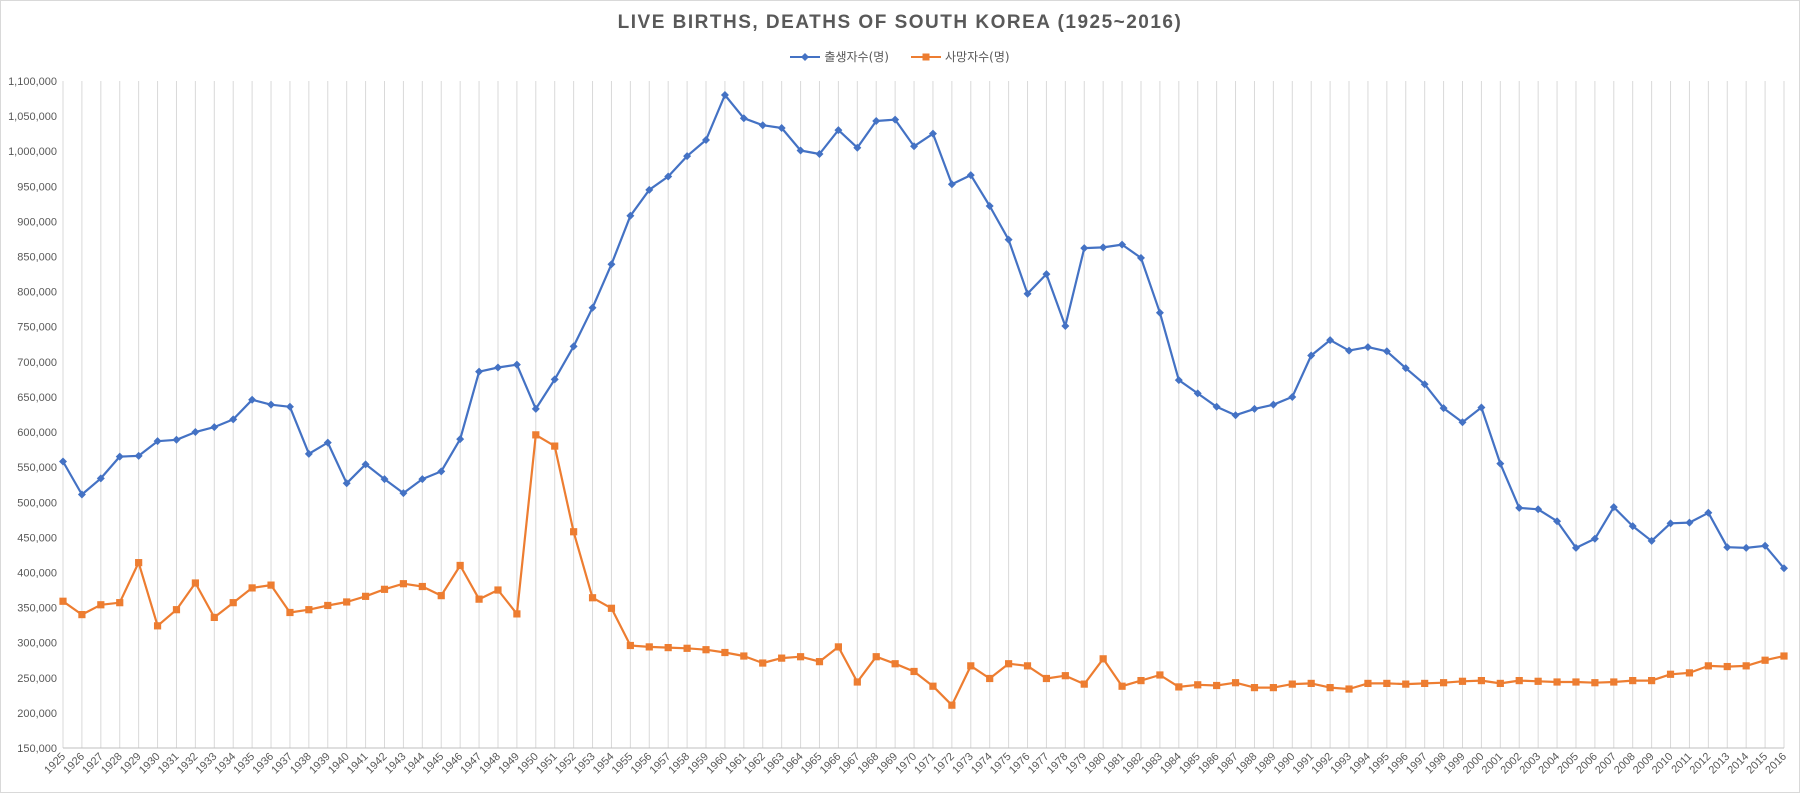 Image resolution: width=1800 pixels, height=793 pixels. Describe the element at coordinates (1663, 764) in the screenshot. I see `x-tick-label: 2010` at that location.